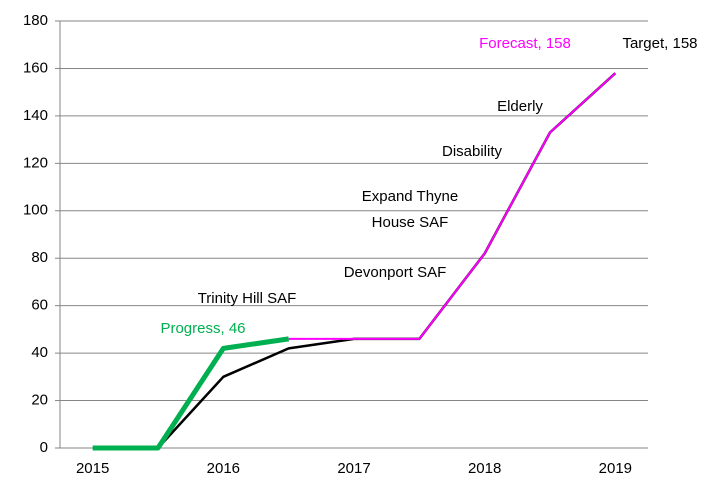 The height and width of the screenshot is (484, 708). Describe the element at coordinates (39, 257) in the screenshot. I see `y-tick-label: 80` at that location.